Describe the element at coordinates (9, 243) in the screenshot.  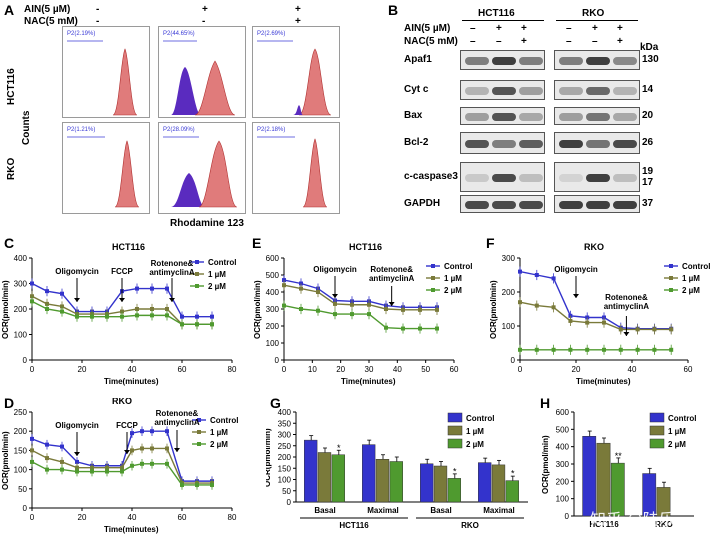
I see `panel-letter-c: C` at that location.